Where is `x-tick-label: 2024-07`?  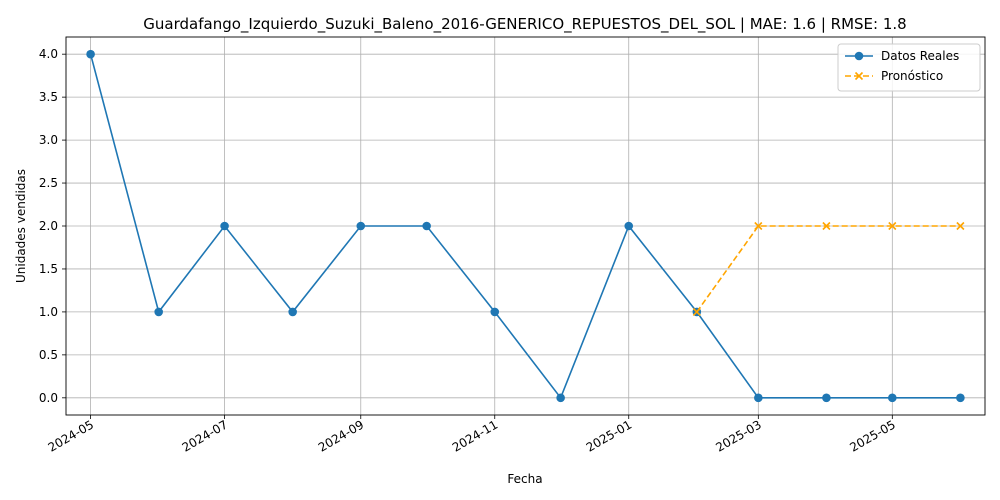 x-tick-label: 2024-07 is located at coordinates (205, 435).